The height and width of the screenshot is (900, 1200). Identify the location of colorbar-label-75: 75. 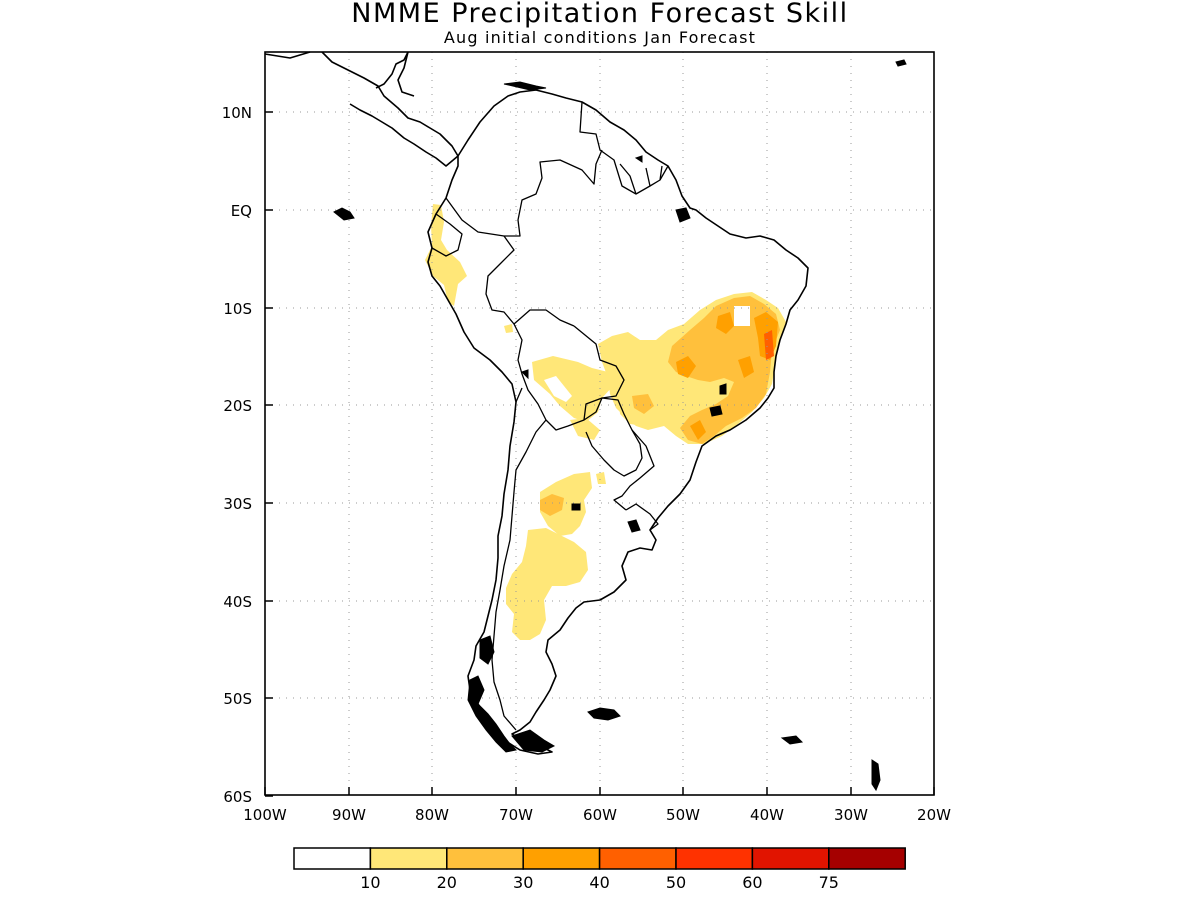
(829, 882).